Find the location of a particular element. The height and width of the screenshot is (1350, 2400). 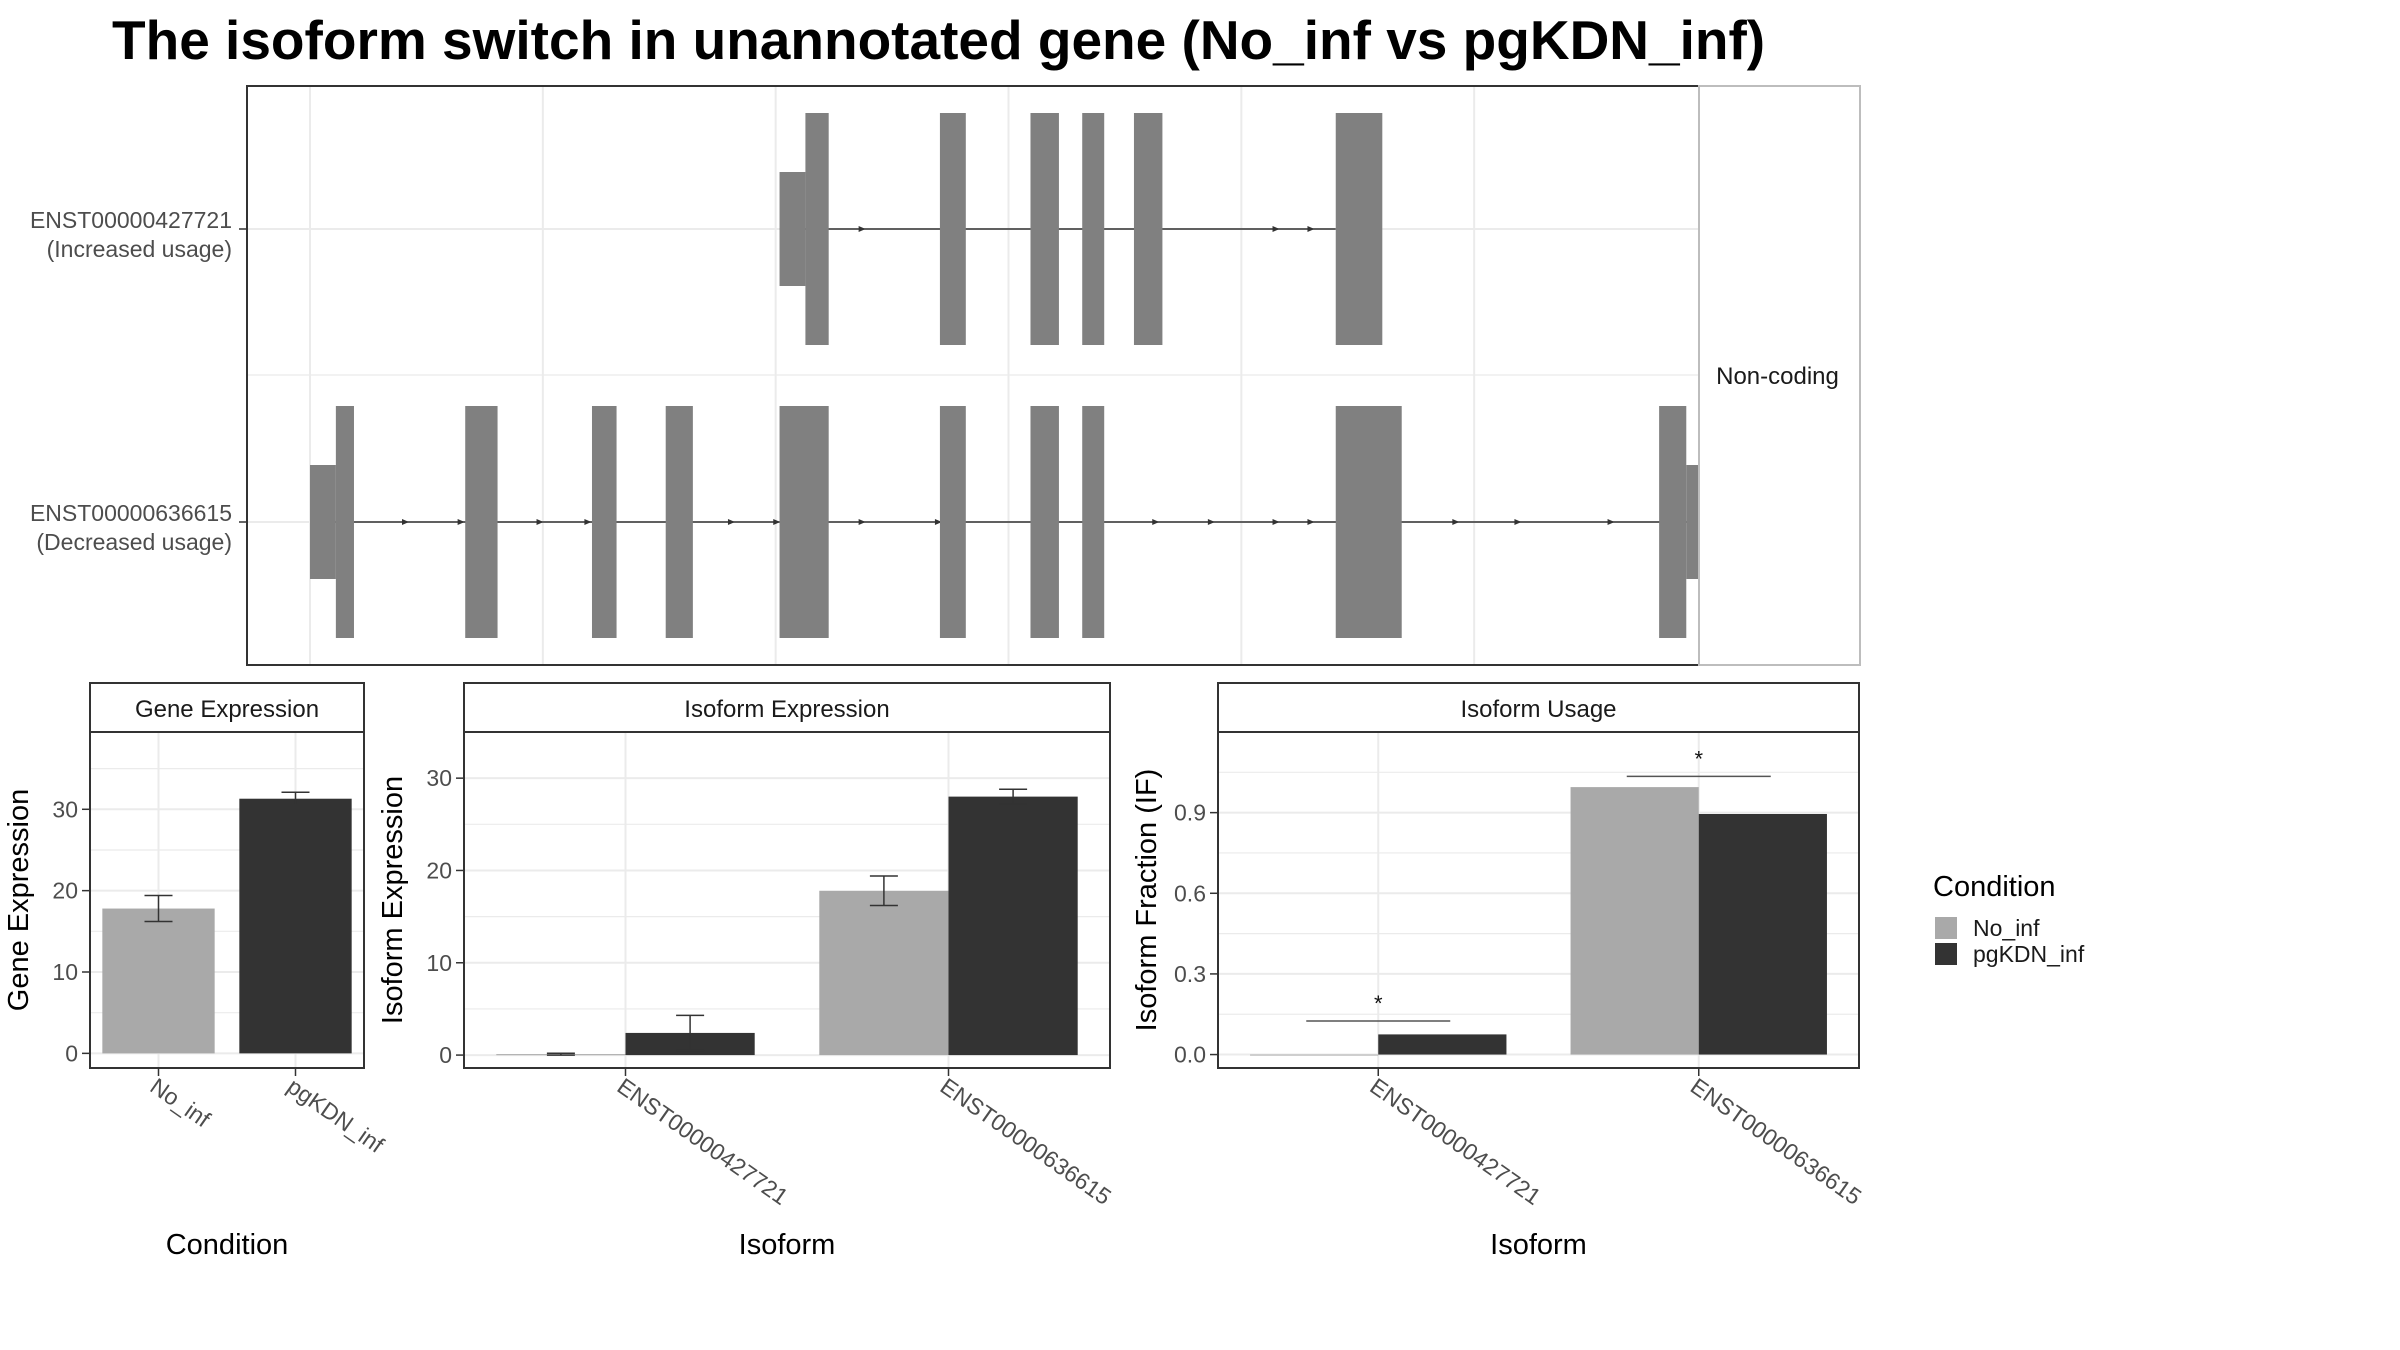

panel2-xlabel: Isoform is located at coordinates (787, 1245).